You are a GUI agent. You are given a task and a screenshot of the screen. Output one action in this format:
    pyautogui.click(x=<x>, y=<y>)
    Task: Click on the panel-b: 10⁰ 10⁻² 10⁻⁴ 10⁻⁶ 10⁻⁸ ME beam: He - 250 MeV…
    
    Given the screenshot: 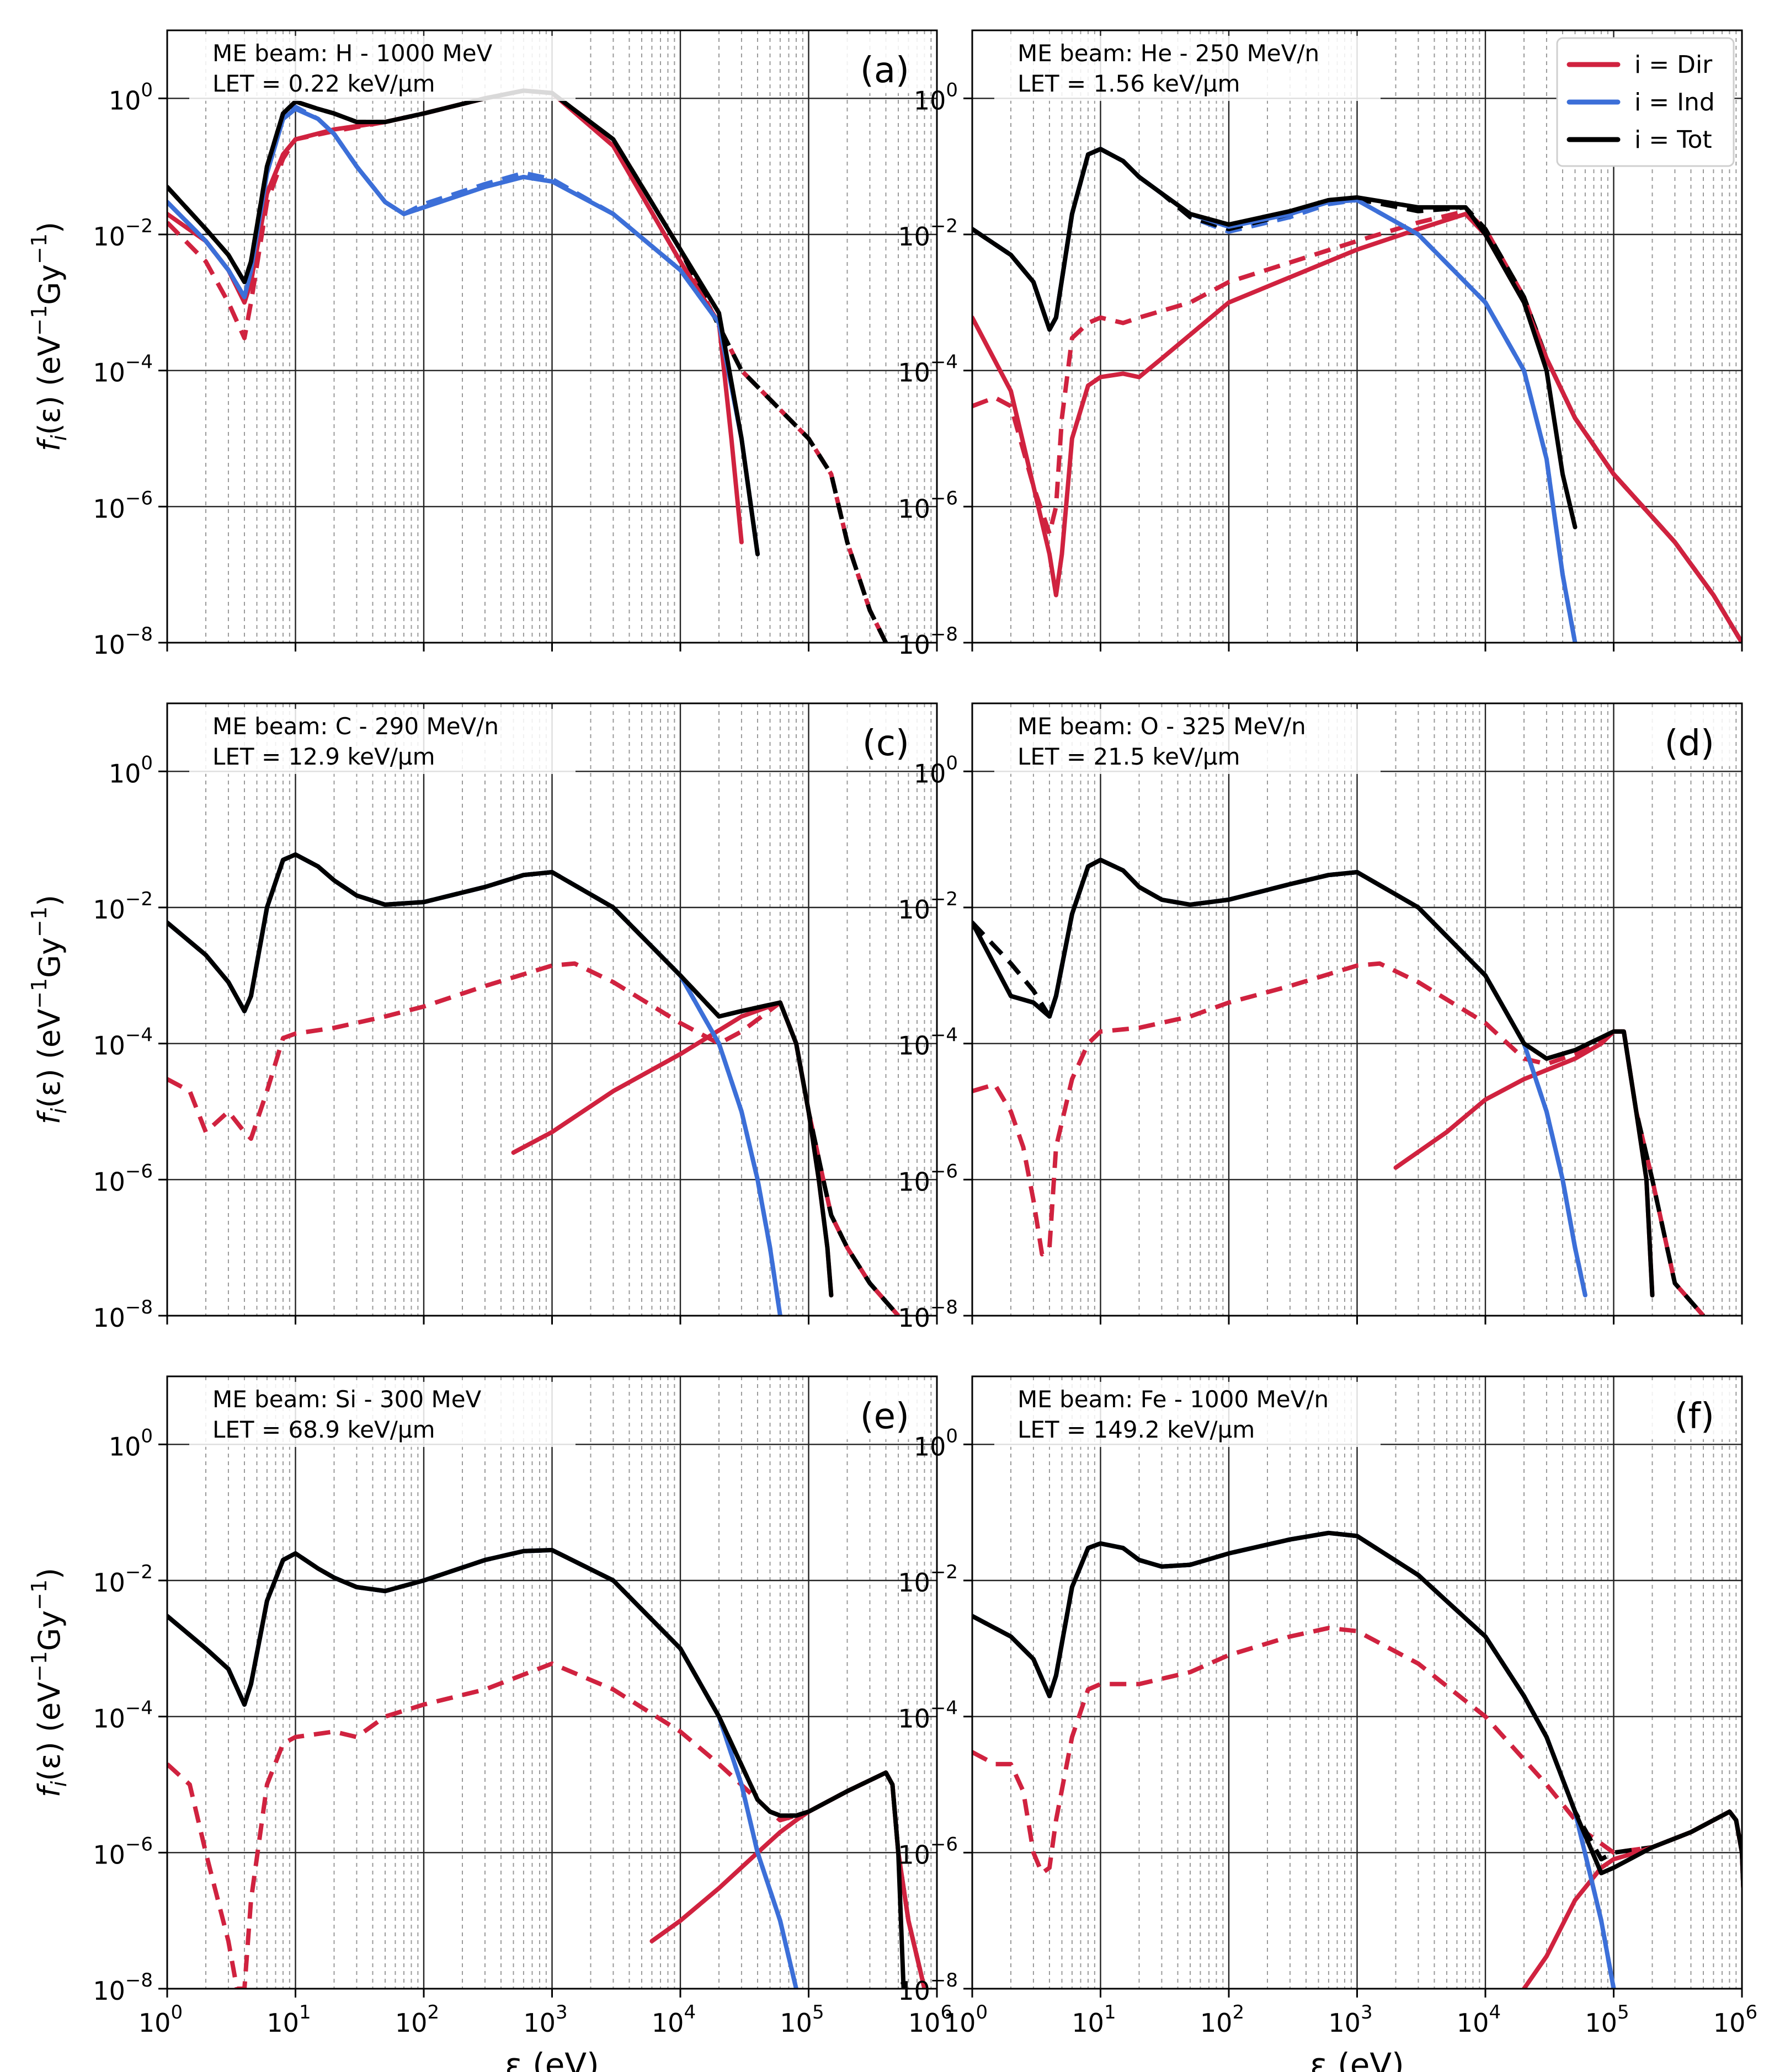 What is the action you would take?
    pyautogui.click(x=1320, y=345)
    